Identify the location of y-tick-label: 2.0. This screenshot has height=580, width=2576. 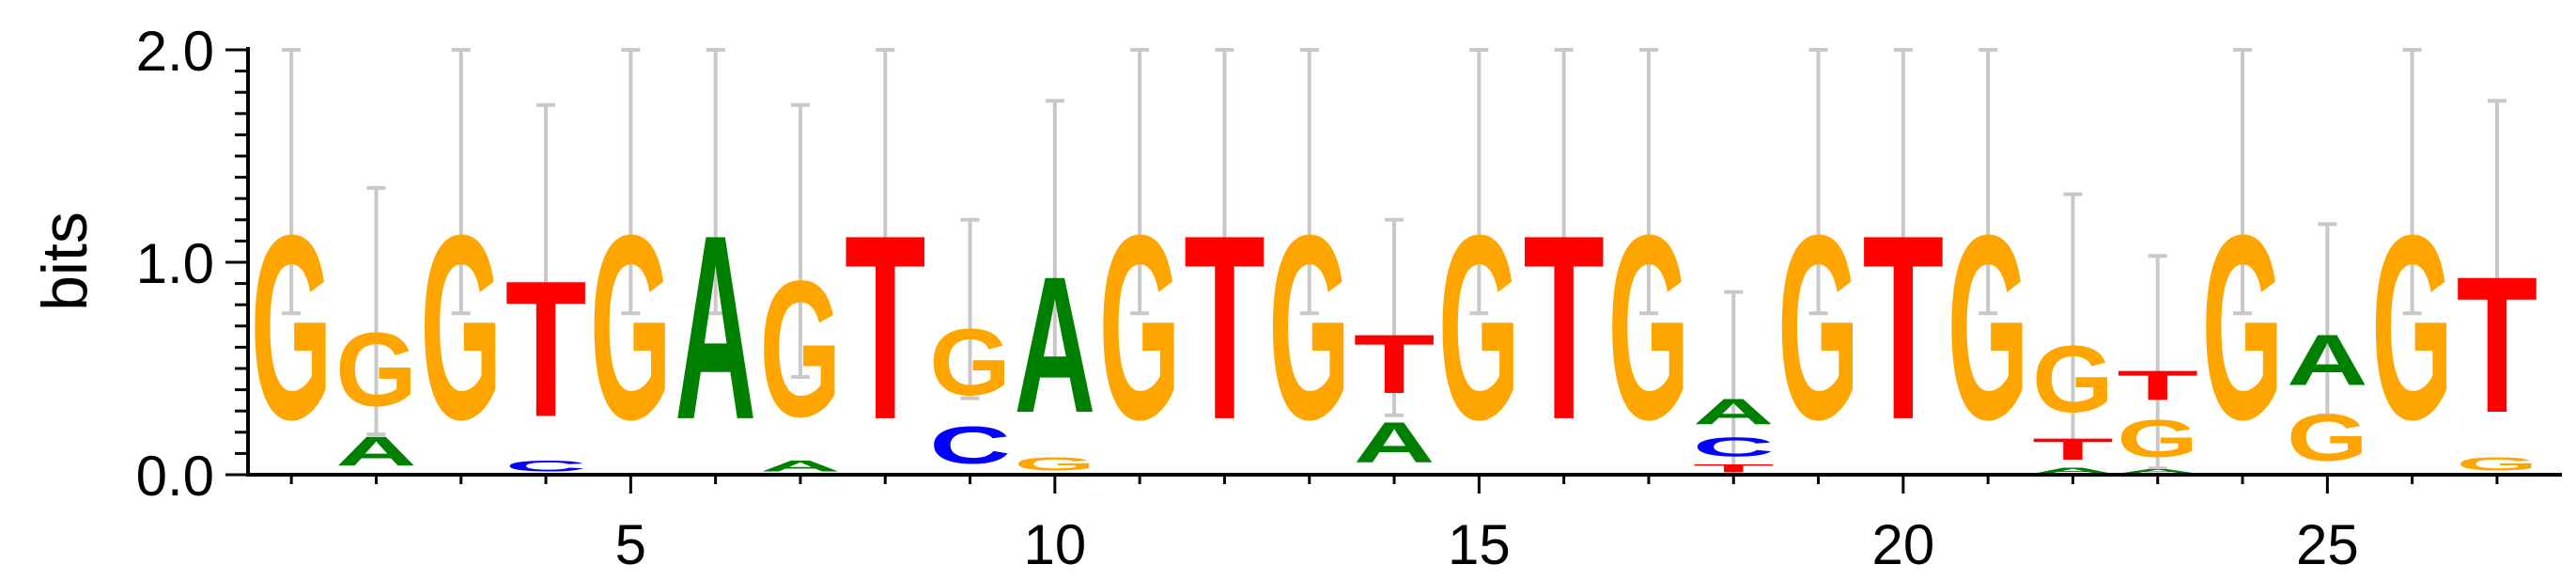
(175, 51).